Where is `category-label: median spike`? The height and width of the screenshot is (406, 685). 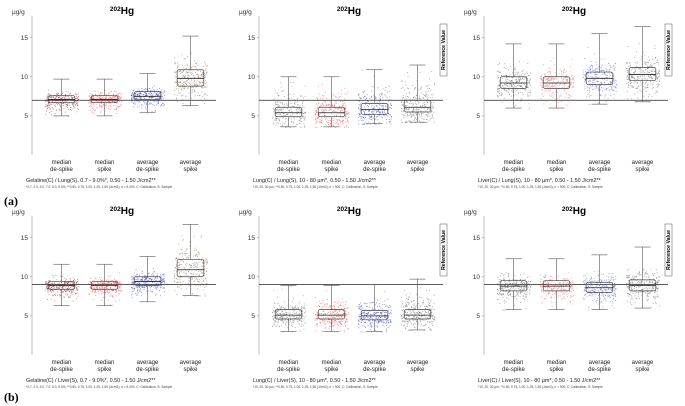 category-label: median spike is located at coordinates (105, 166).